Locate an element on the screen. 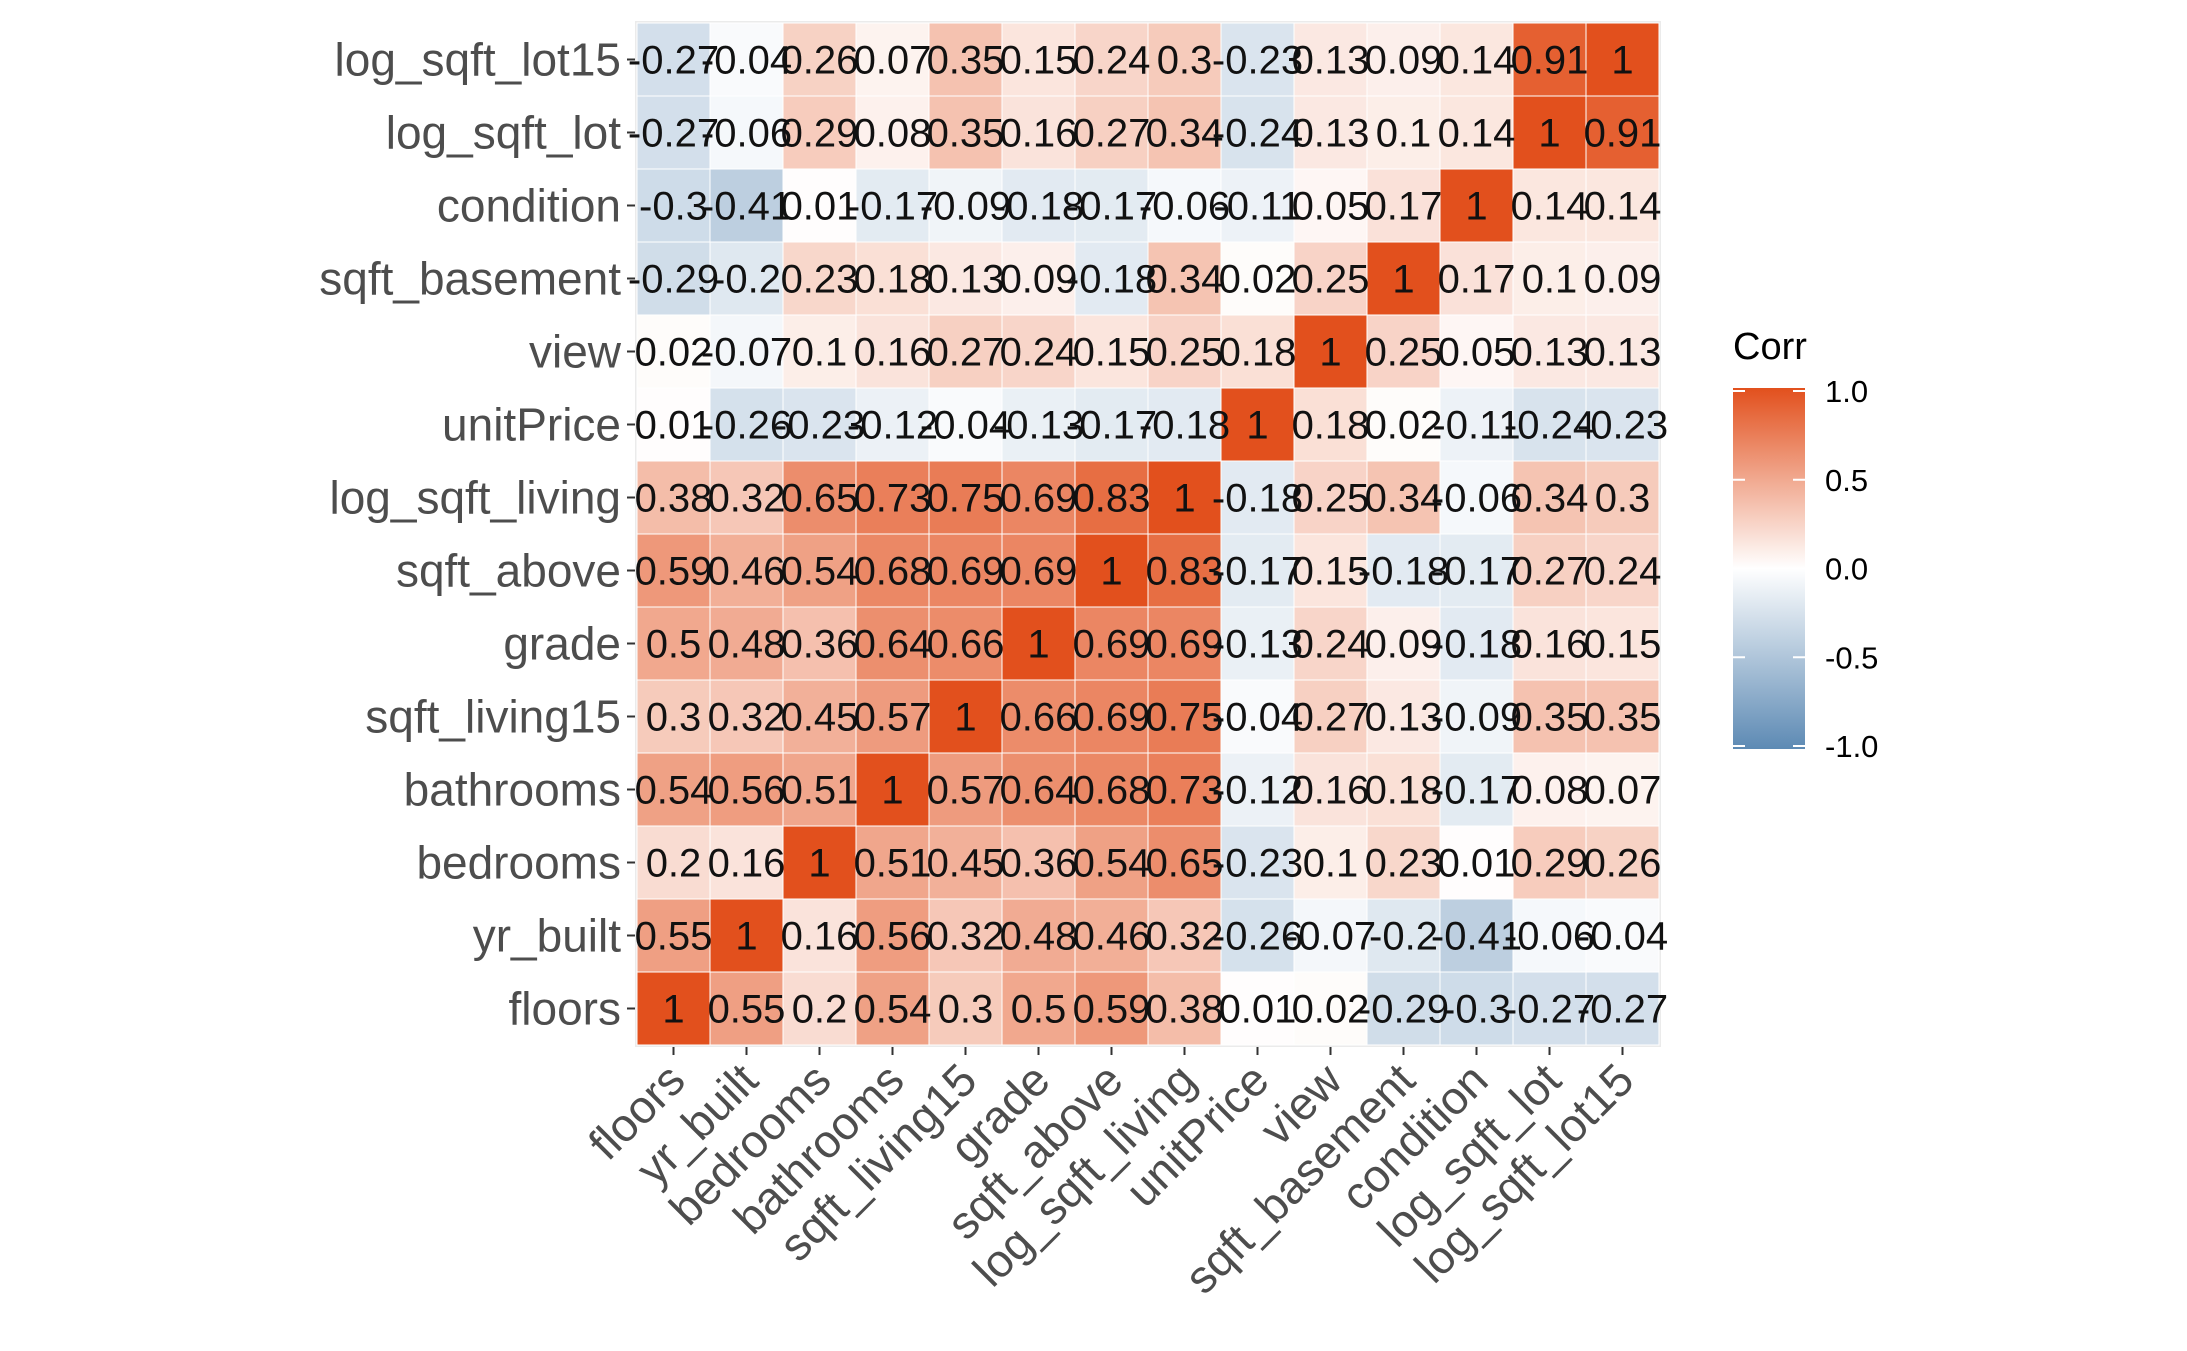 The width and height of the screenshot is (2187, 1351). cell-value-label: 0.35 is located at coordinates (1623, 718).